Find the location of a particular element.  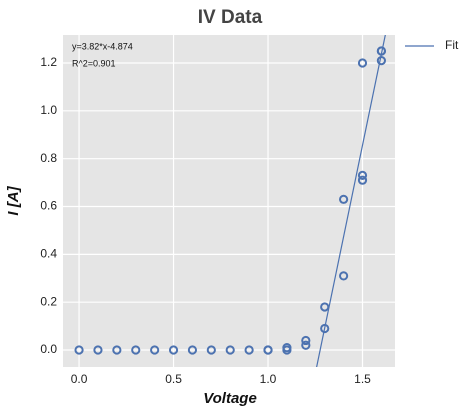

fit-equation: y=3.82*x-4.874 is located at coordinates (102, 46).